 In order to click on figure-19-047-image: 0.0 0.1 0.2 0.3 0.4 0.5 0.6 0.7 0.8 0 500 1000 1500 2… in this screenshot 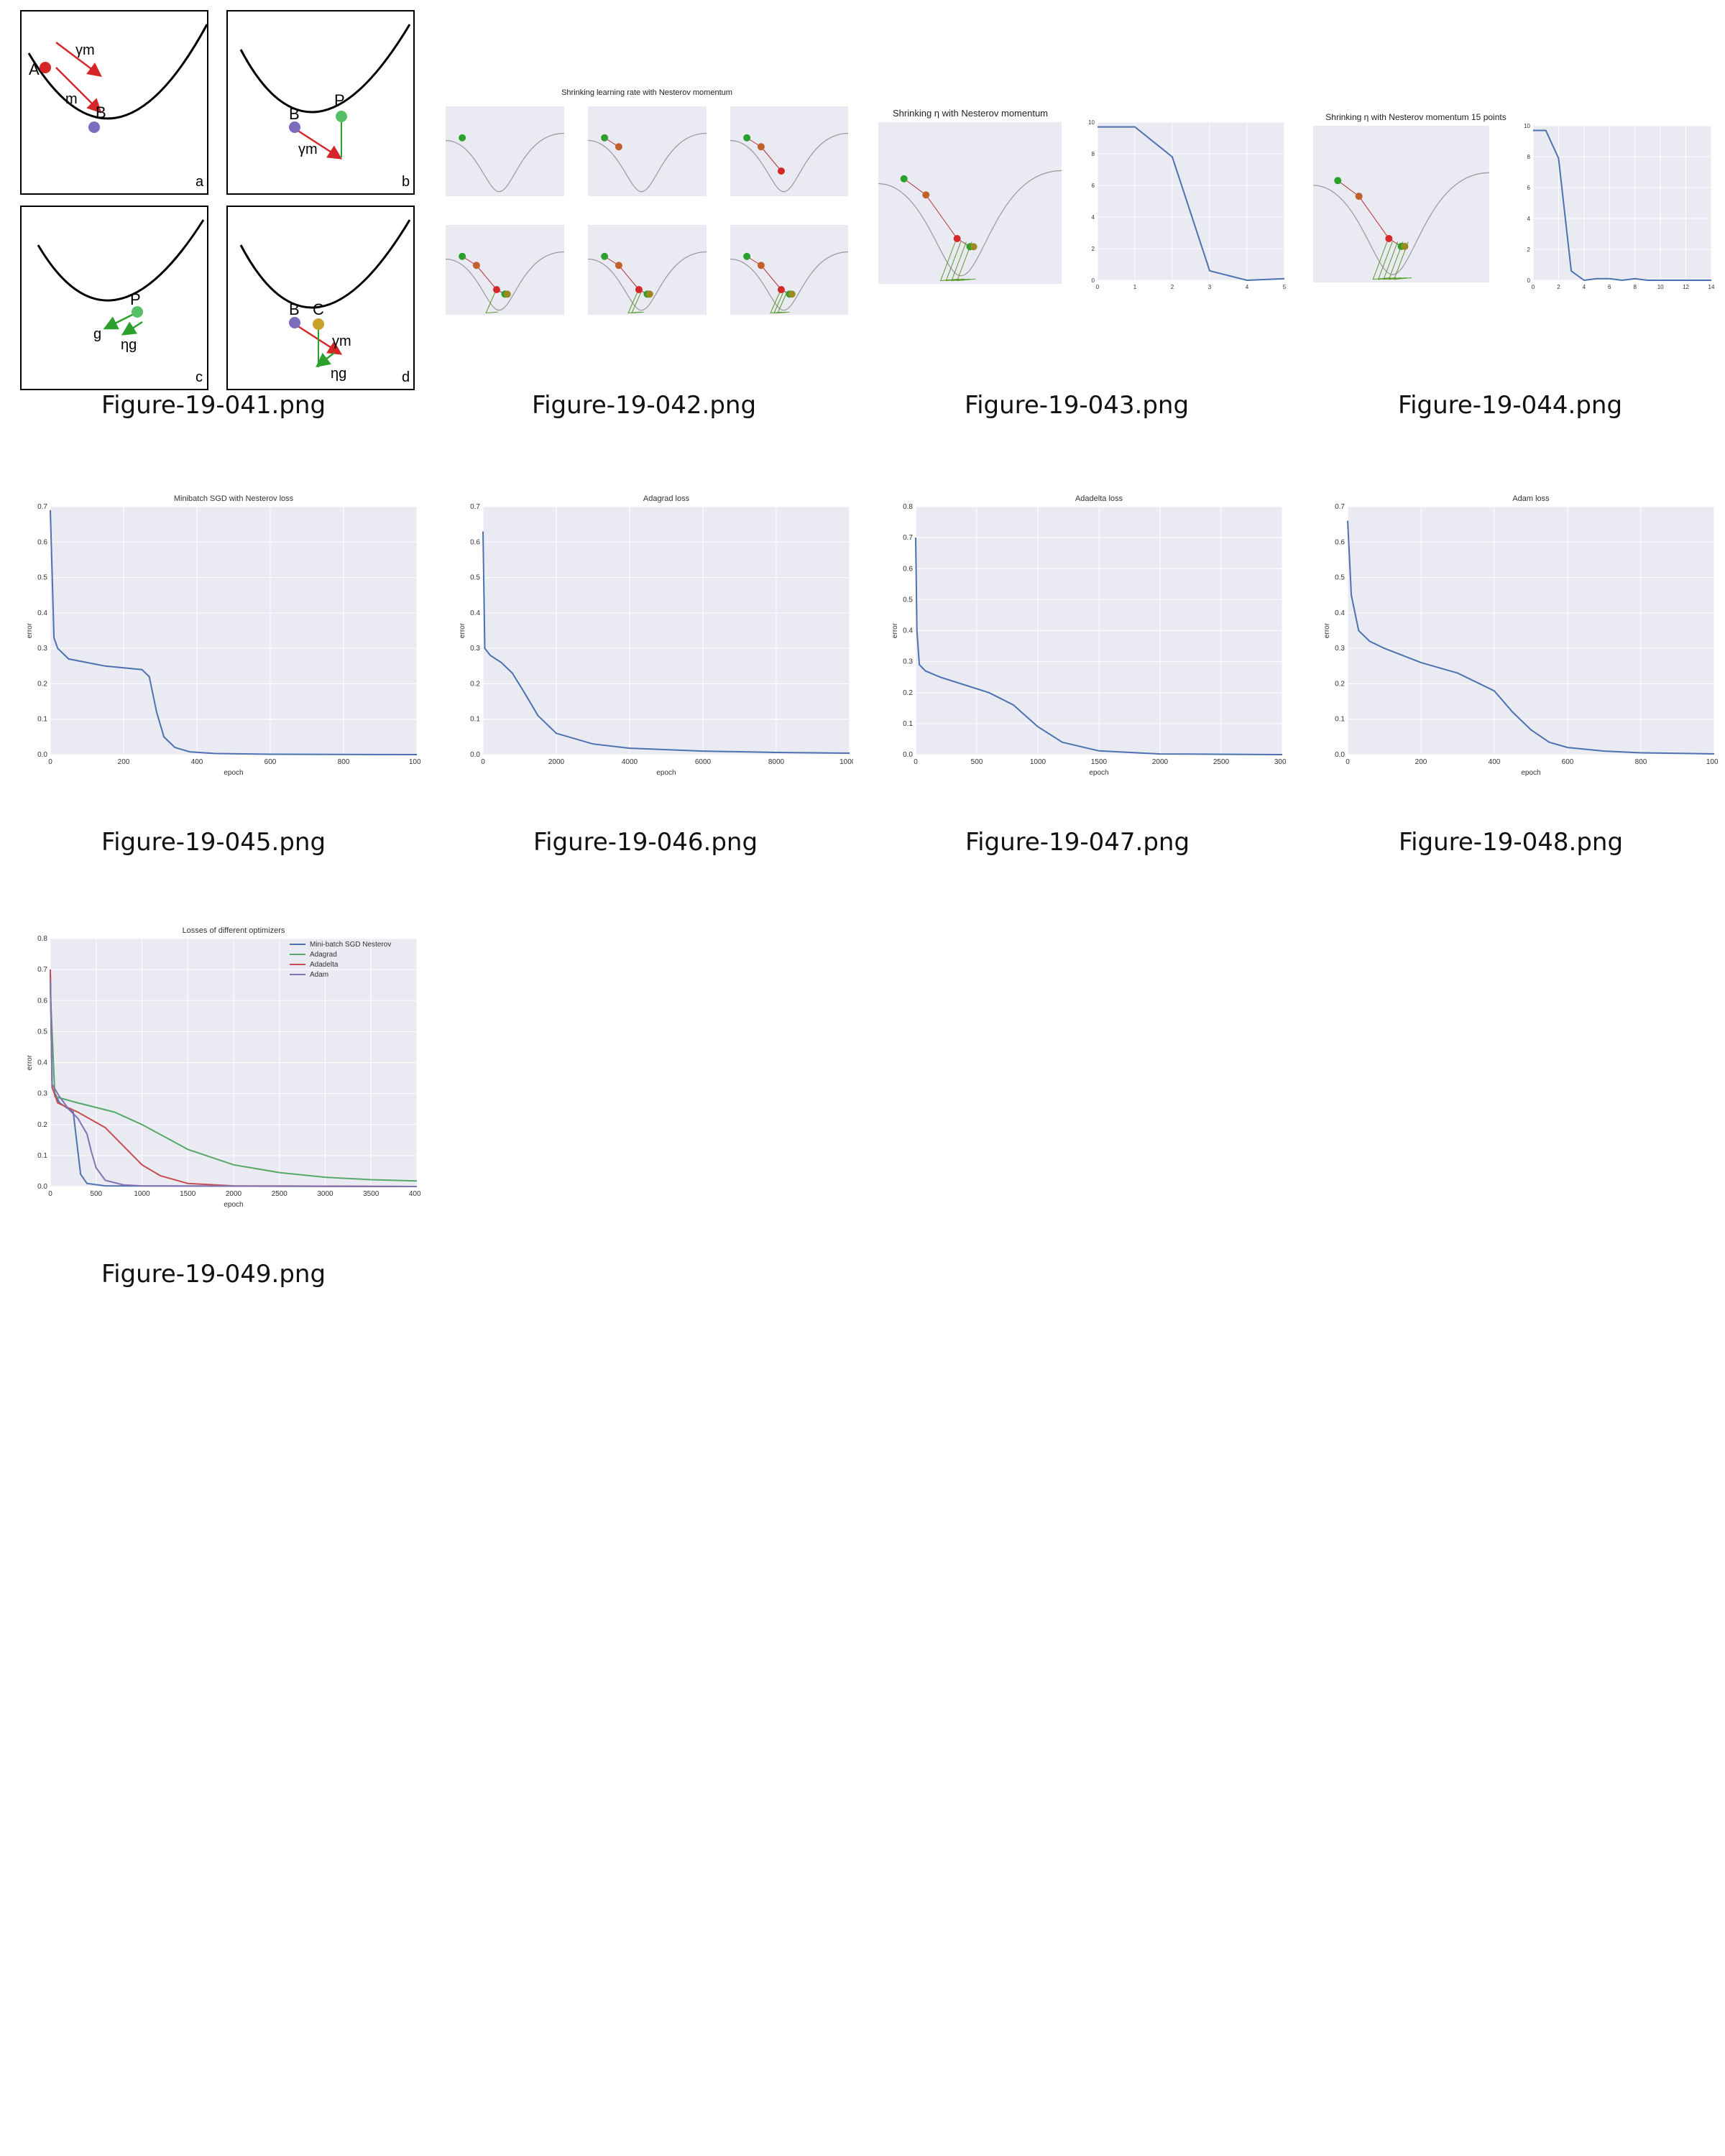, I will do `click(1088, 635)`.